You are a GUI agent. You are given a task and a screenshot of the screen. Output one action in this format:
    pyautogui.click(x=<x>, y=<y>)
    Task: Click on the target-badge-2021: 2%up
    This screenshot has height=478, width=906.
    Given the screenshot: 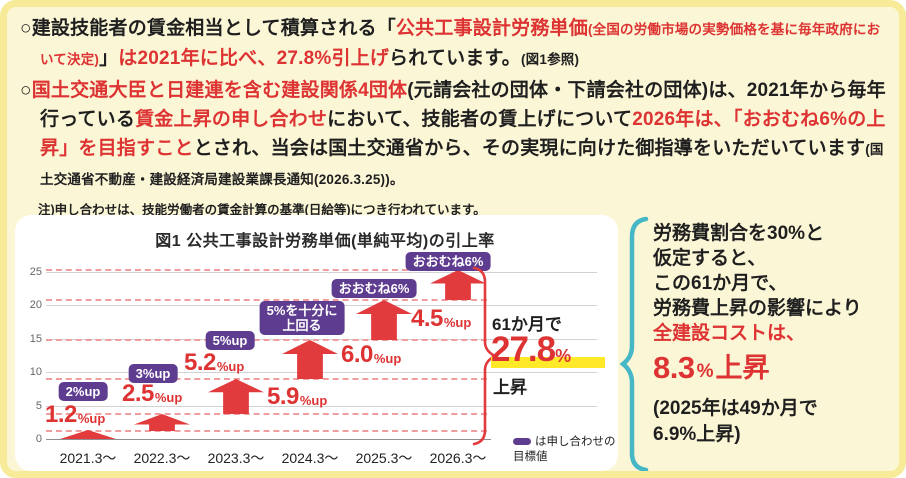 What is the action you would take?
    pyautogui.click(x=83, y=391)
    